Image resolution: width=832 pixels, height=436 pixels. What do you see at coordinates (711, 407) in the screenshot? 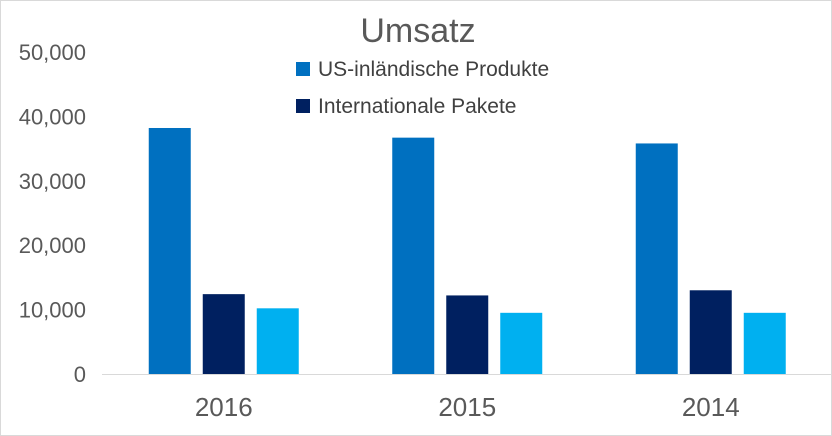
I see `x-tick-label: 2014` at bounding box center [711, 407].